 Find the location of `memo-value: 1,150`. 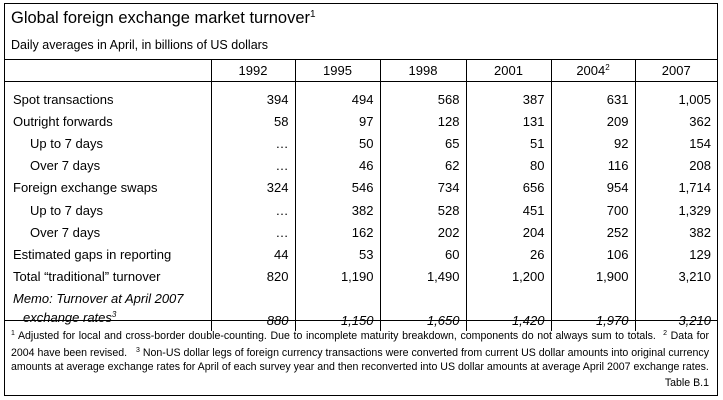

memo-value: 1,150 is located at coordinates (337, 309).